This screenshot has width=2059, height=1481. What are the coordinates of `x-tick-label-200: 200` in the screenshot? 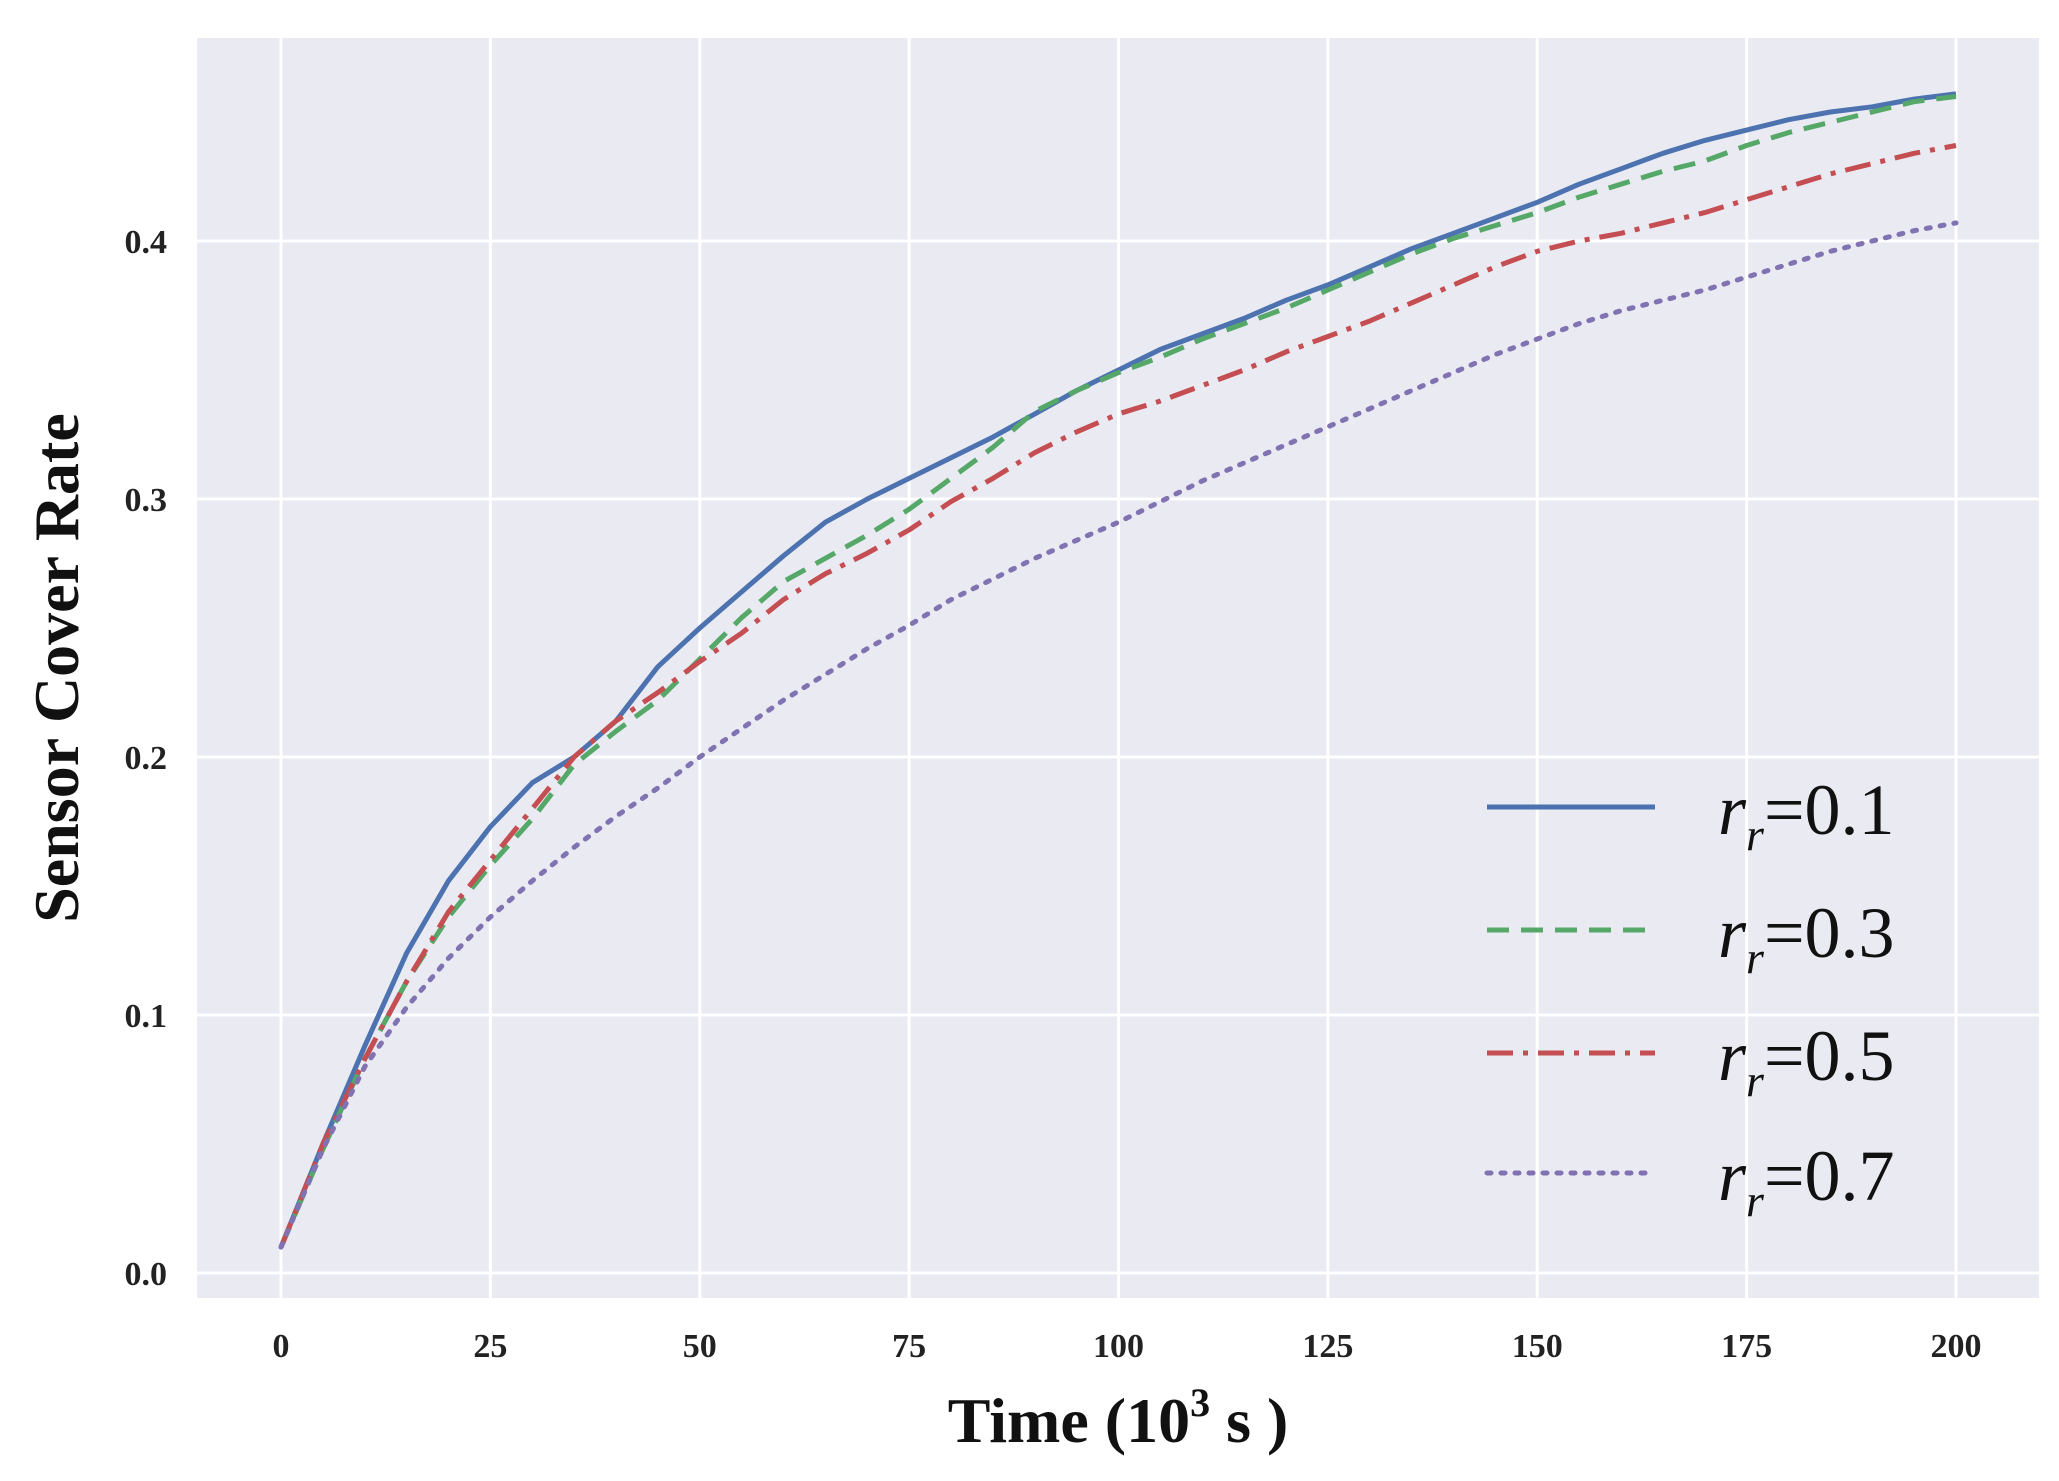 It's located at (1956, 1346).